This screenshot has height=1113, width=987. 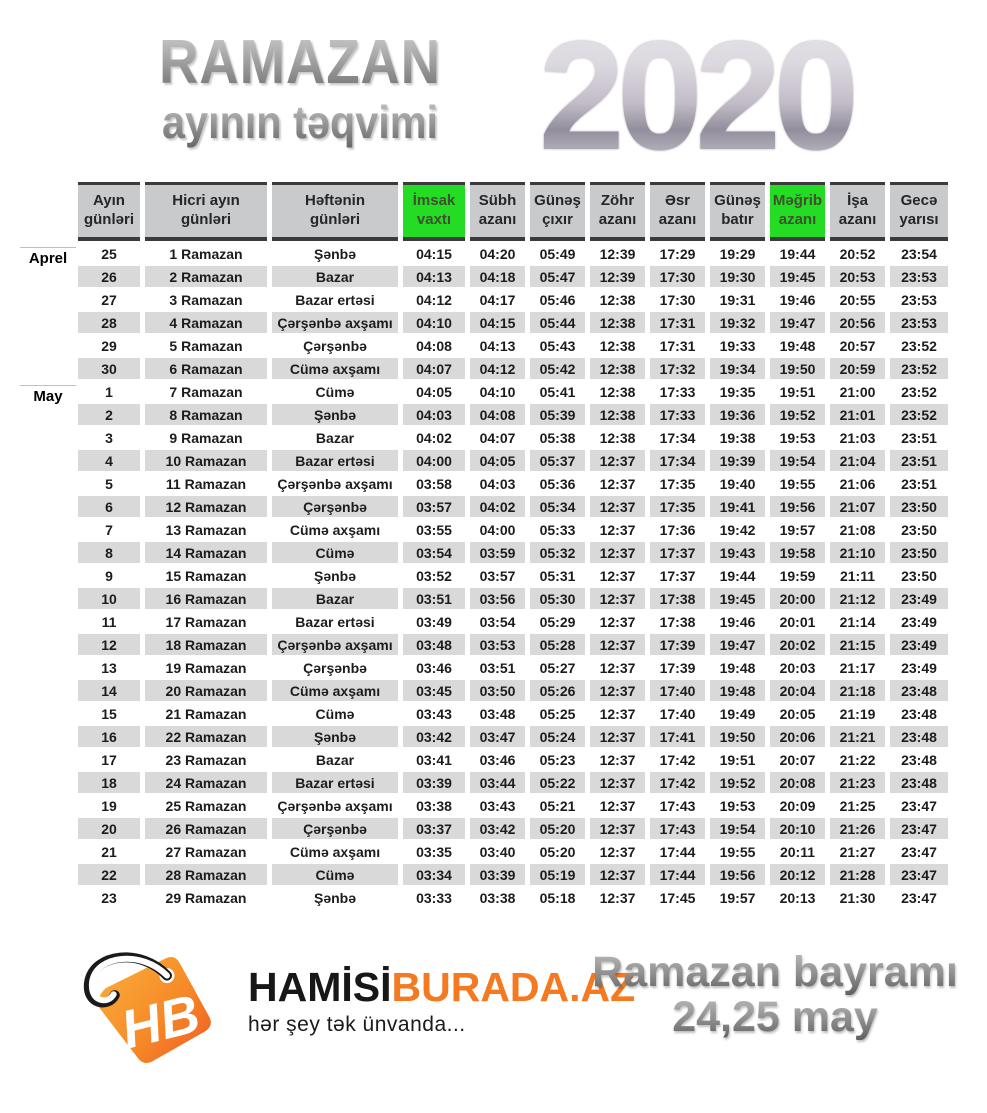 I want to click on cell-midnight: 23:51, so click(x=919, y=483).